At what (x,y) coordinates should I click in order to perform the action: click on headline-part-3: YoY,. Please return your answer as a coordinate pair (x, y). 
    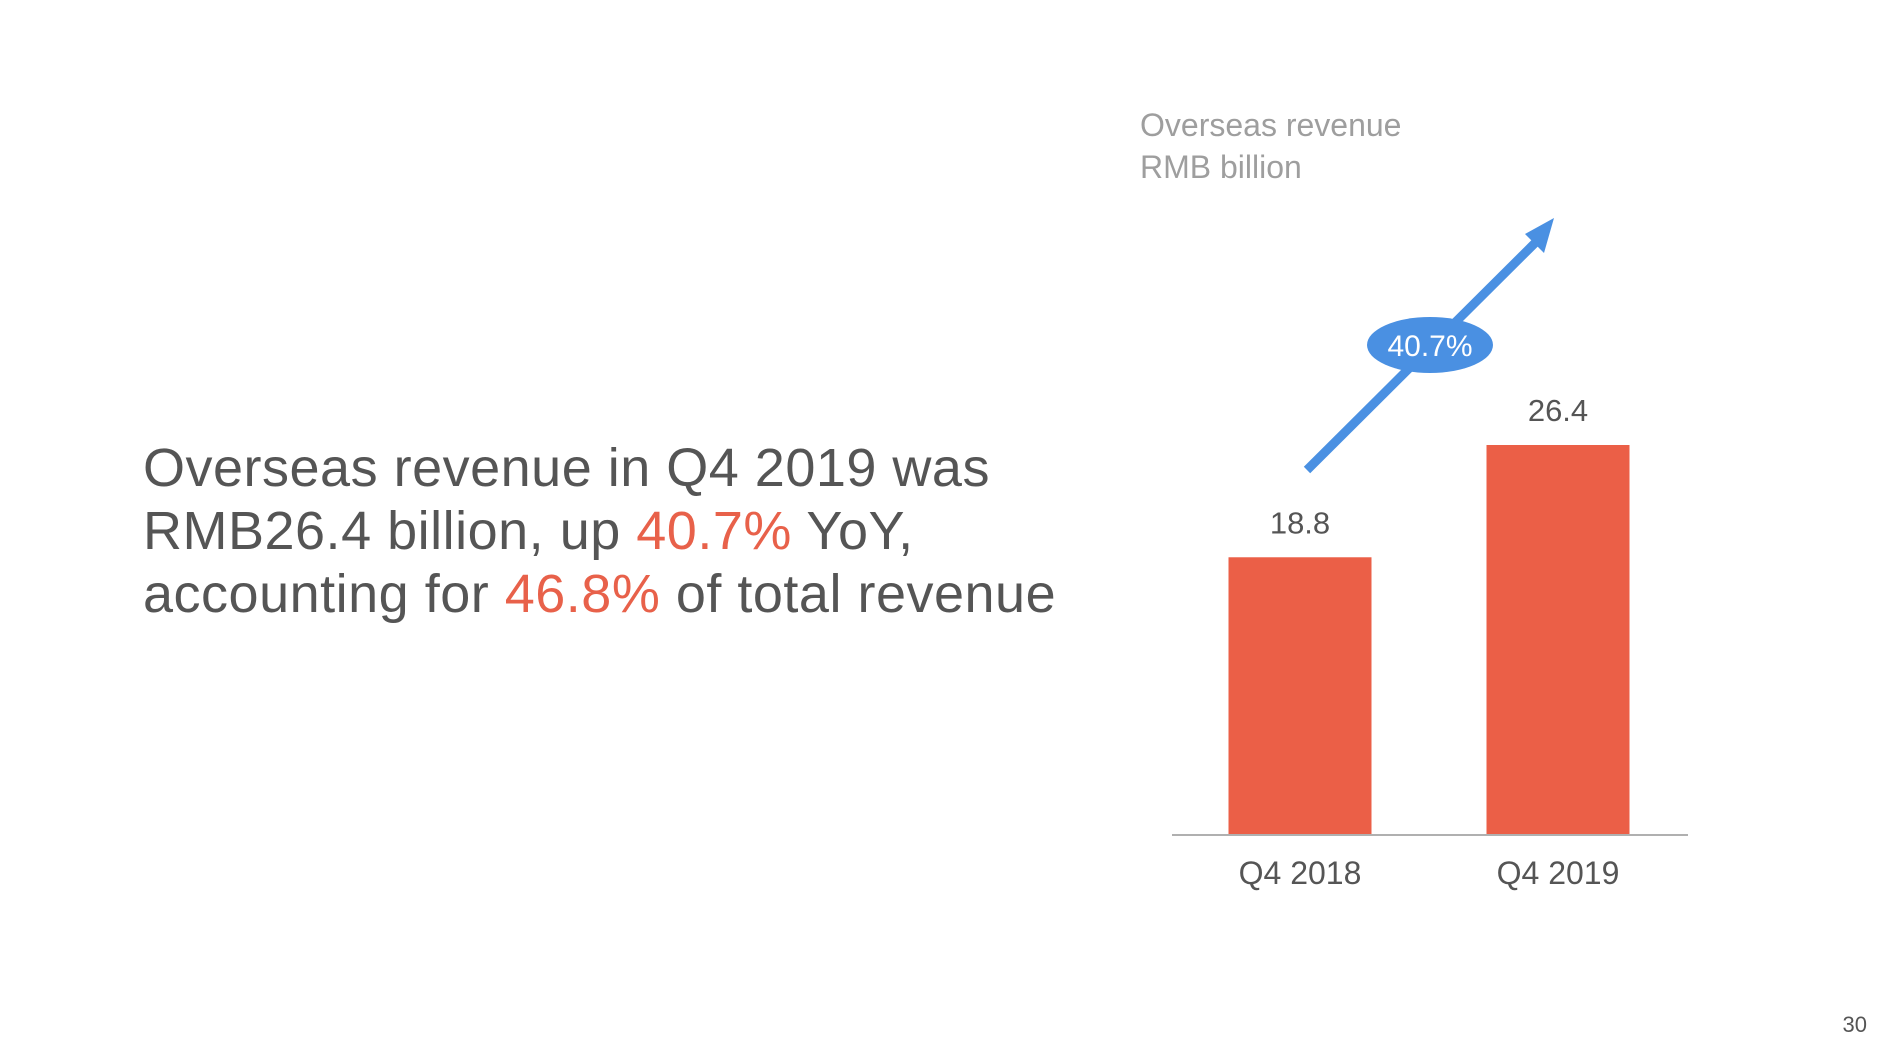
    Looking at the image, I should click on (852, 531).